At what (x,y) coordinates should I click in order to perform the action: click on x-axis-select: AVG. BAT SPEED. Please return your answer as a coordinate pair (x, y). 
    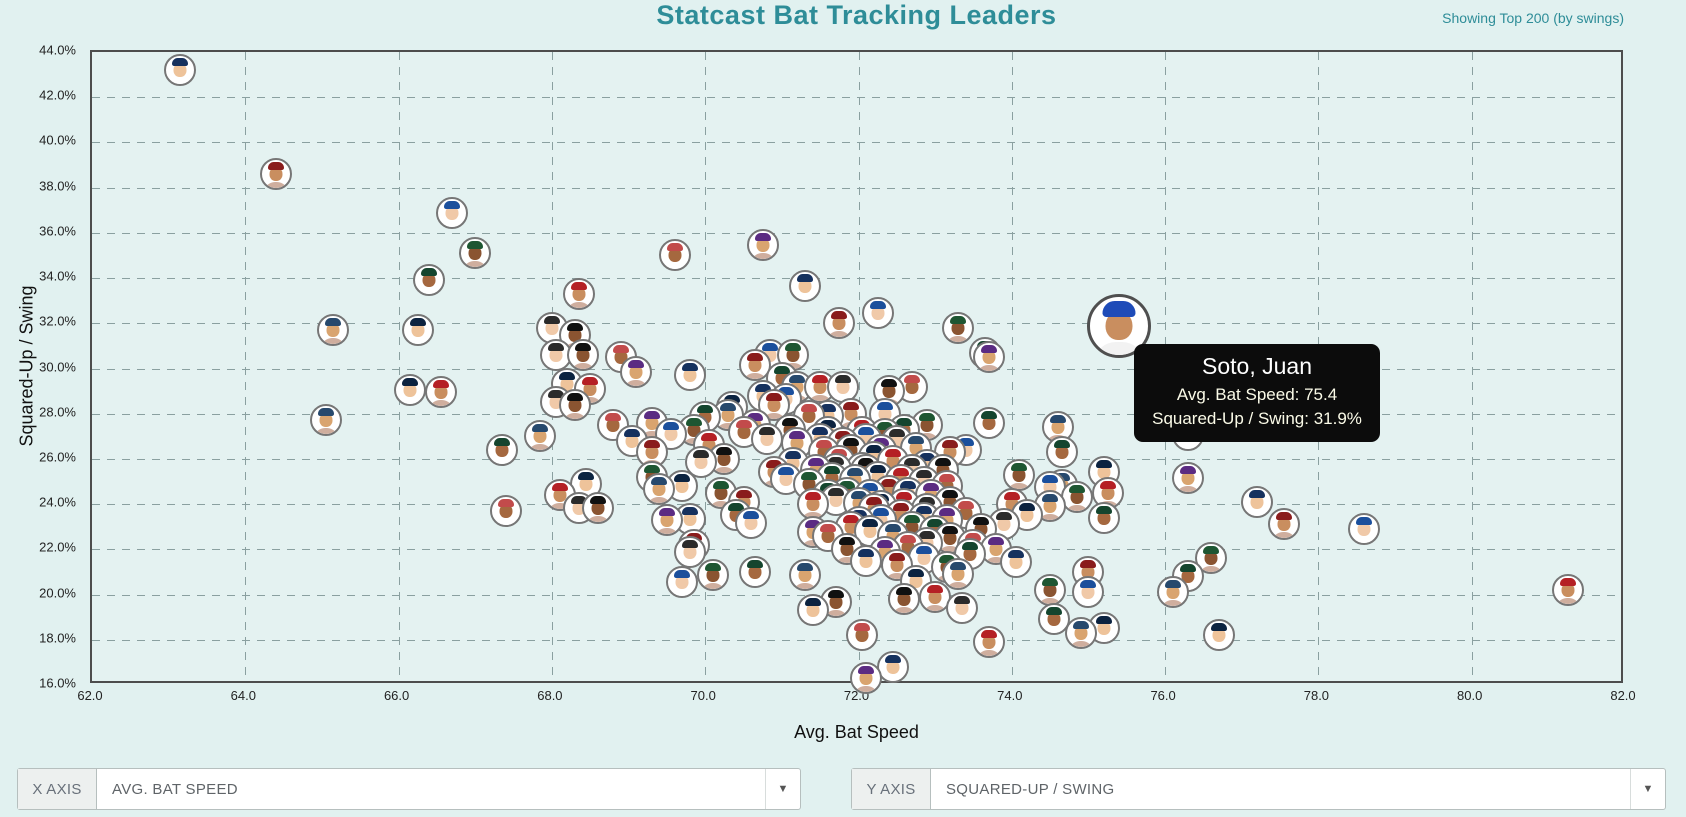
    Looking at the image, I should click on (175, 789).